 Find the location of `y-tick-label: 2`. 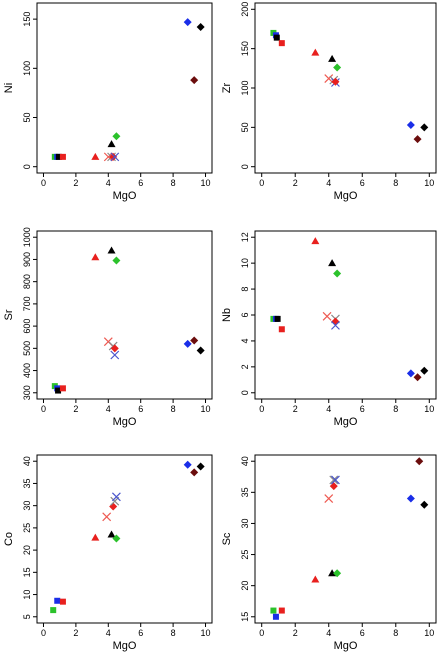

y-tick-label: 2 is located at coordinates (245, 366).